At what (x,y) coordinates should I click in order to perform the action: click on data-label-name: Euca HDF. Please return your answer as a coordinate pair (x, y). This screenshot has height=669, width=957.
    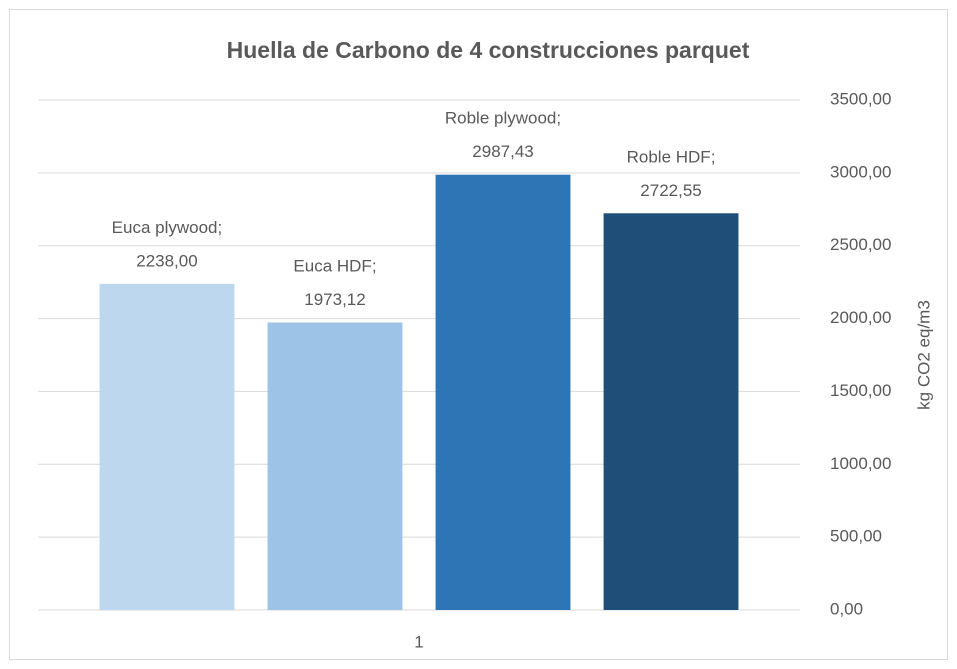
    Looking at the image, I should click on (332, 266).